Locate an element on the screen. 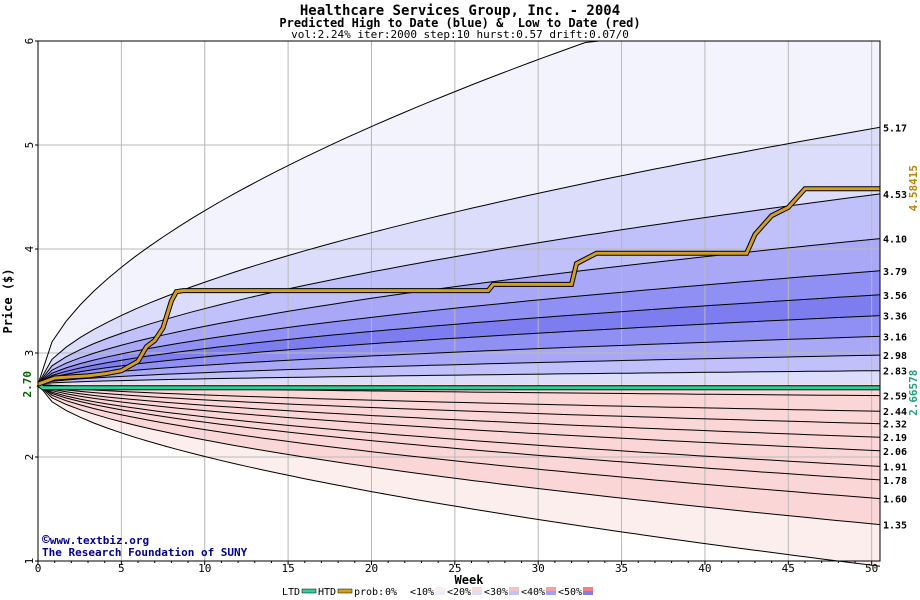  x-tick-label-10: 10 is located at coordinates (204, 568).